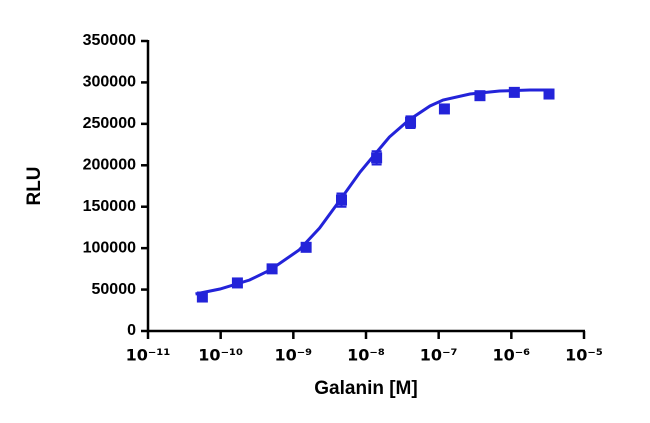  Describe the element at coordinates (365, 388) in the screenshot. I see `x-axis-title: Galanin [M]` at that location.